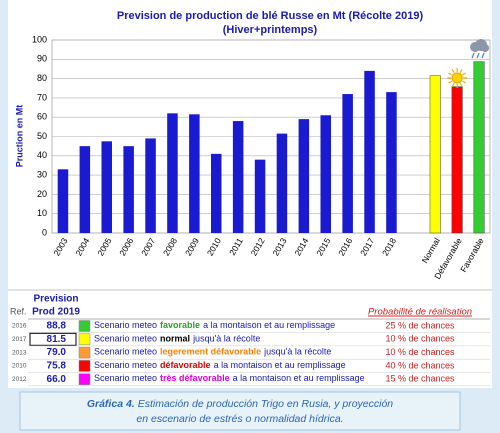  What do you see at coordinates (19, 339) in the screenshot?
I see `ref-year: 2017` at bounding box center [19, 339].